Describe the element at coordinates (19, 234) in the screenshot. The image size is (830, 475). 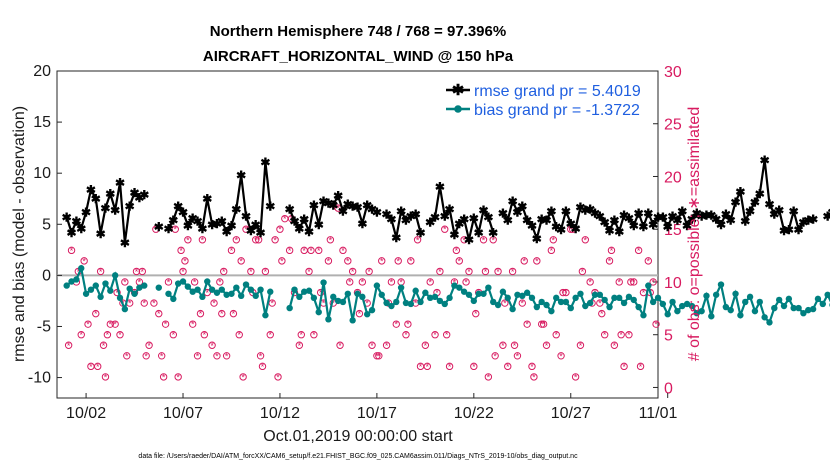
I see `y-axis-left-label: rmse and bias (model - observation)` at that location.